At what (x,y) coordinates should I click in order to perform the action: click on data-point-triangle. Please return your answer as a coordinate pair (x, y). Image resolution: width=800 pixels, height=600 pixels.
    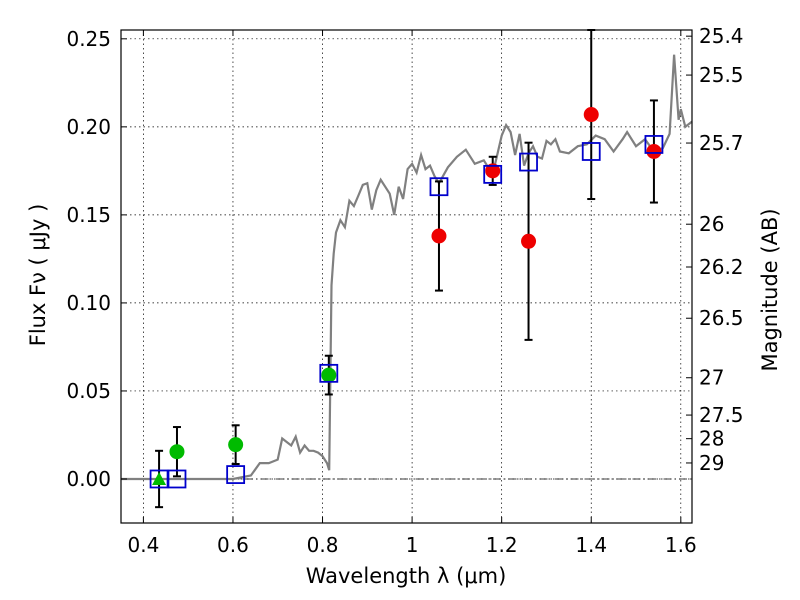
    Looking at the image, I should click on (159, 478).